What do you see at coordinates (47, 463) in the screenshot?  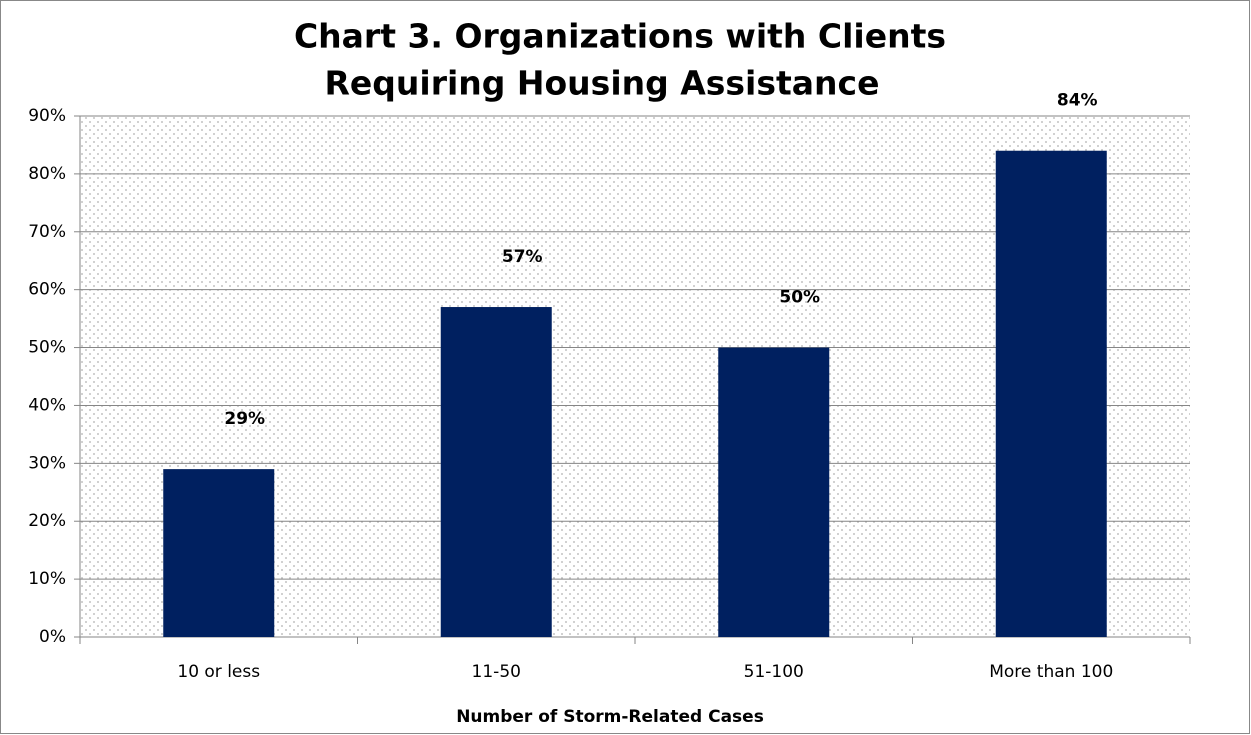 I see `y-tick-label: 30%` at bounding box center [47, 463].